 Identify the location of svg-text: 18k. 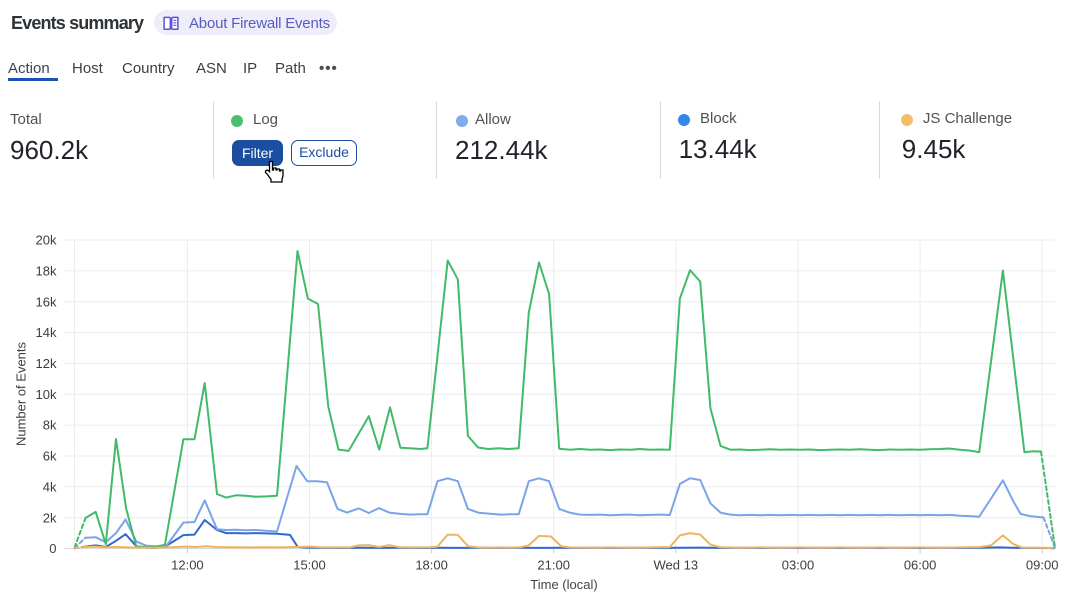
(46, 271).